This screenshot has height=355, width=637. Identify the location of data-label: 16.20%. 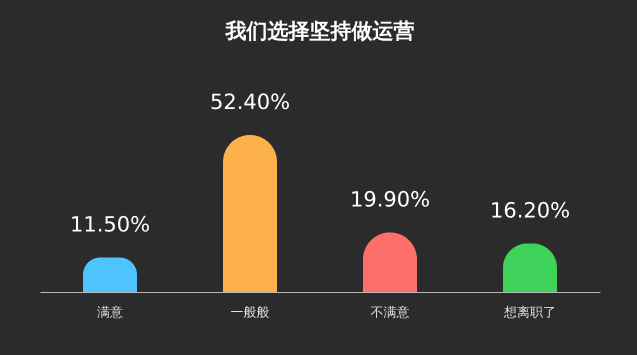
(530, 210).